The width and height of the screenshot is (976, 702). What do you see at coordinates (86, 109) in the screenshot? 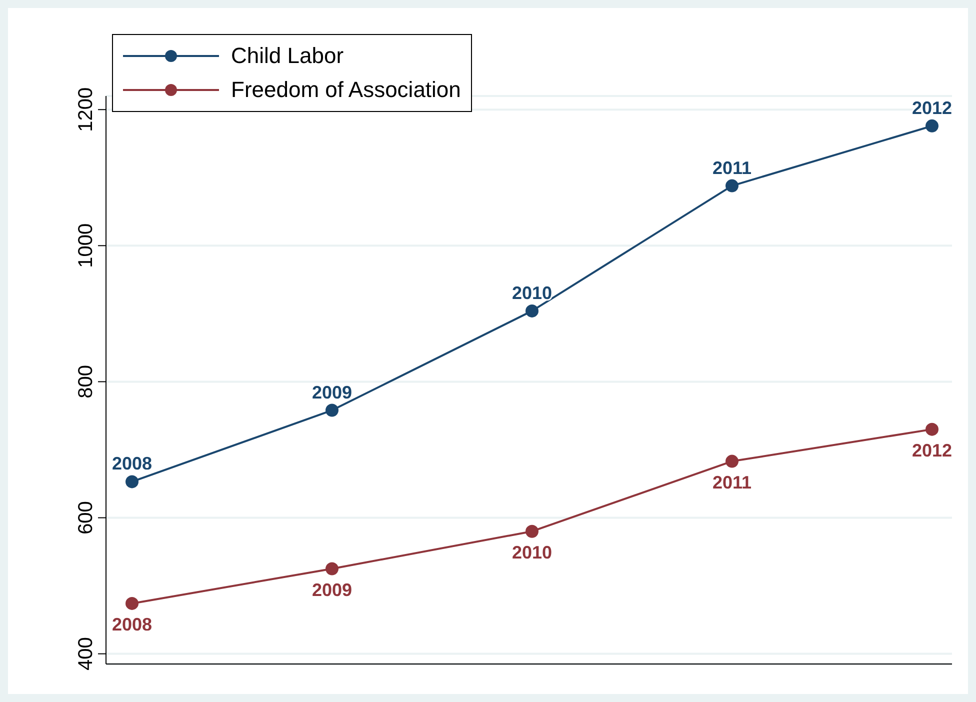
I see `y-tick-label: 1200` at bounding box center [86, 109].